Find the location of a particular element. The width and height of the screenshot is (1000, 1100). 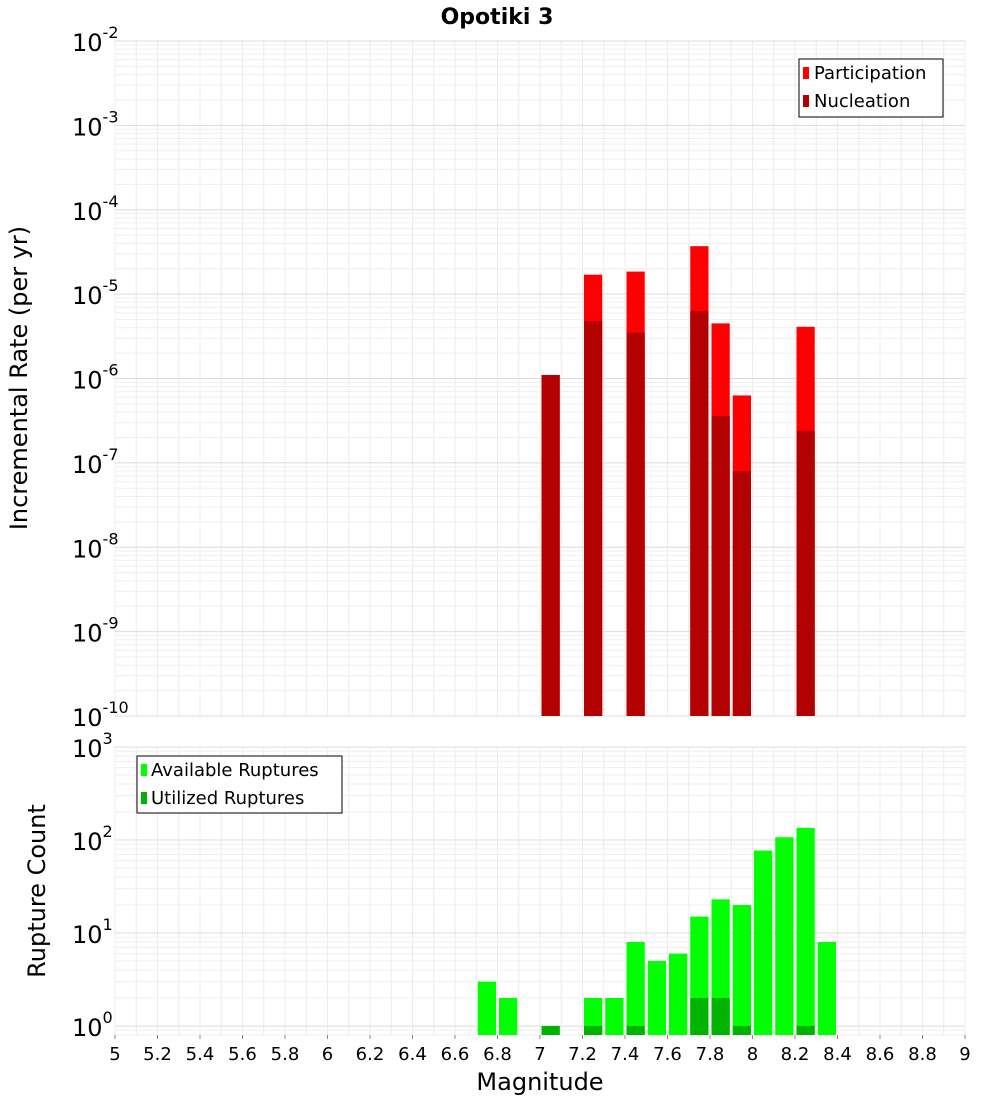

bar-utilized-ruptures-7.05 is located at coordinates (550, 1030).